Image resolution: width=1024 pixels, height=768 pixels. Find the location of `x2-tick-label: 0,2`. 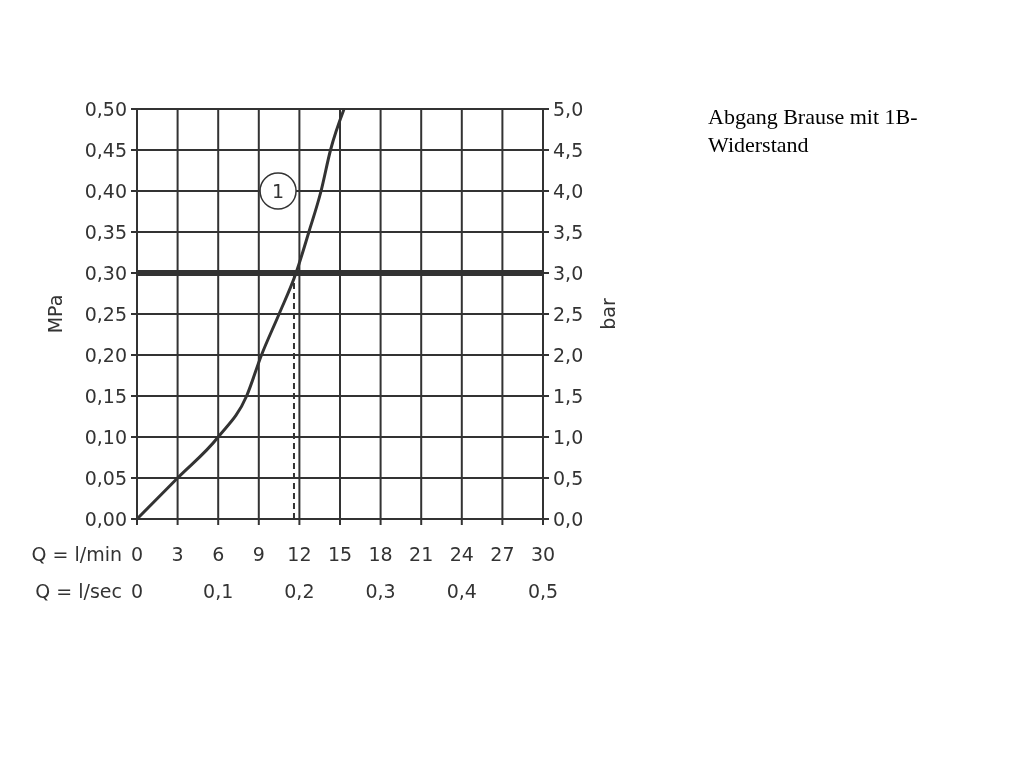

x2-tick-label: 0,2 is located at coordinates (299, 591).